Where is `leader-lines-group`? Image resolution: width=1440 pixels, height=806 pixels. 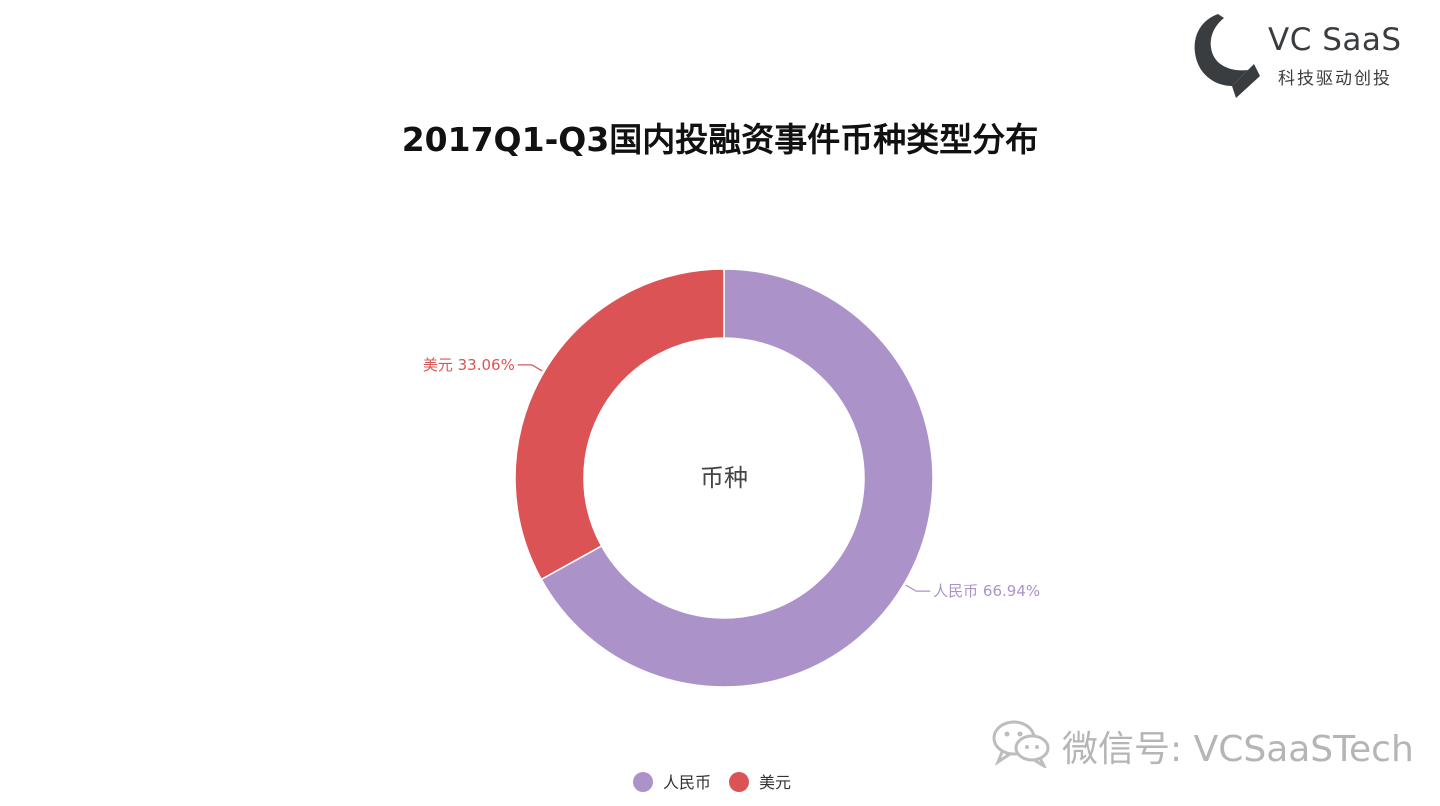 leader-lines-group is located at coordinates (724, 478).